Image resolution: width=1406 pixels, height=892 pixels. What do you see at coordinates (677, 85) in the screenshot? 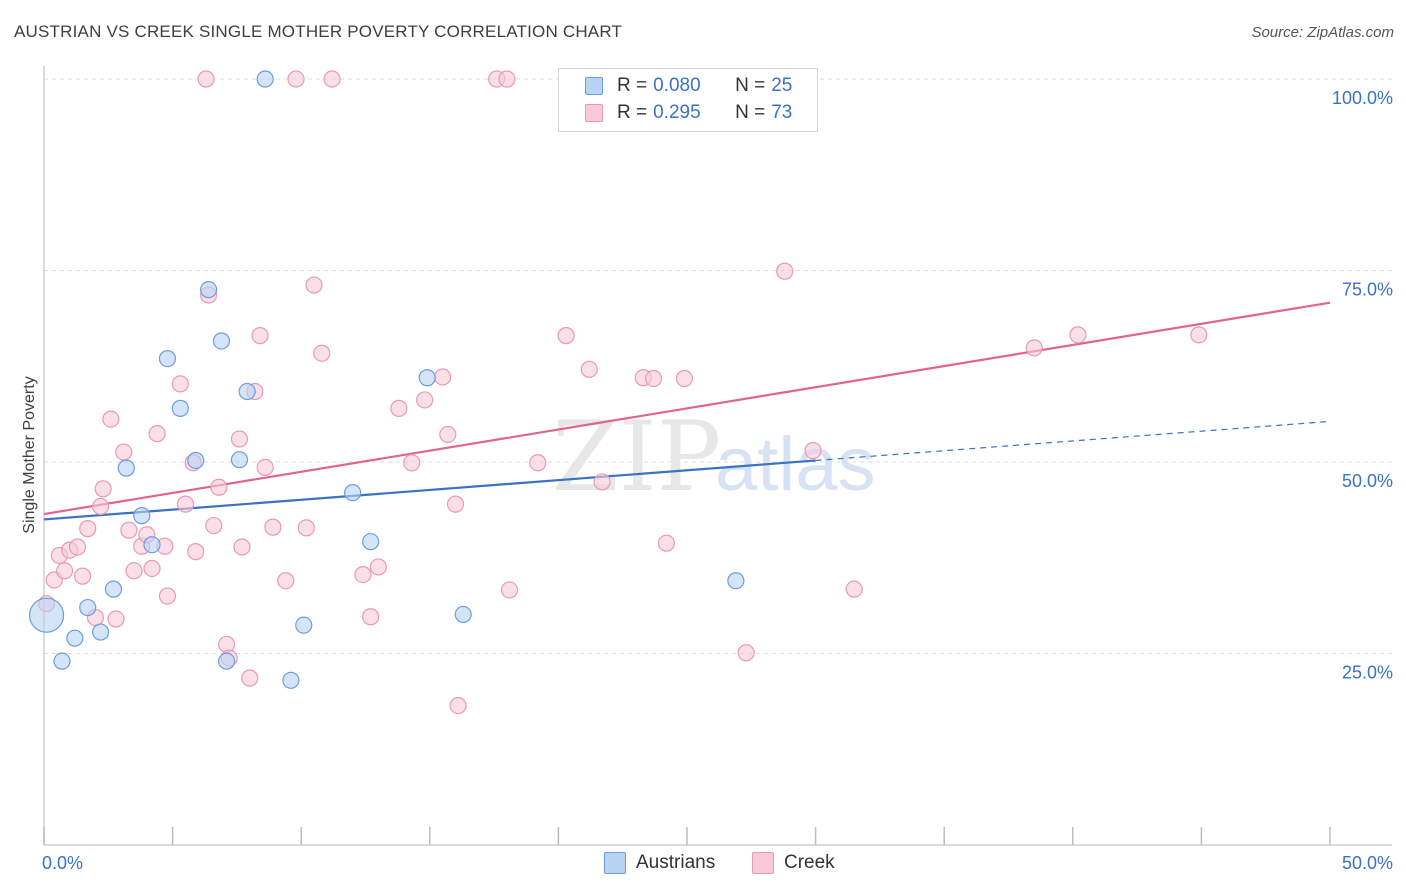
I see `legend-r-value-austrians: 0.080` at bounding box center [677, 85].